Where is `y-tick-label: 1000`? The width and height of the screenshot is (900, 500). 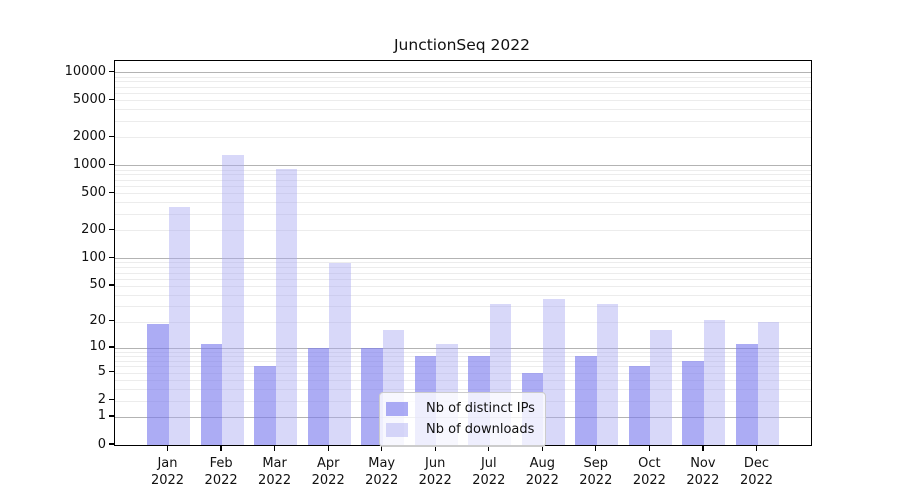
y-tick-label: 1000 is located at coordinates (89, 164).